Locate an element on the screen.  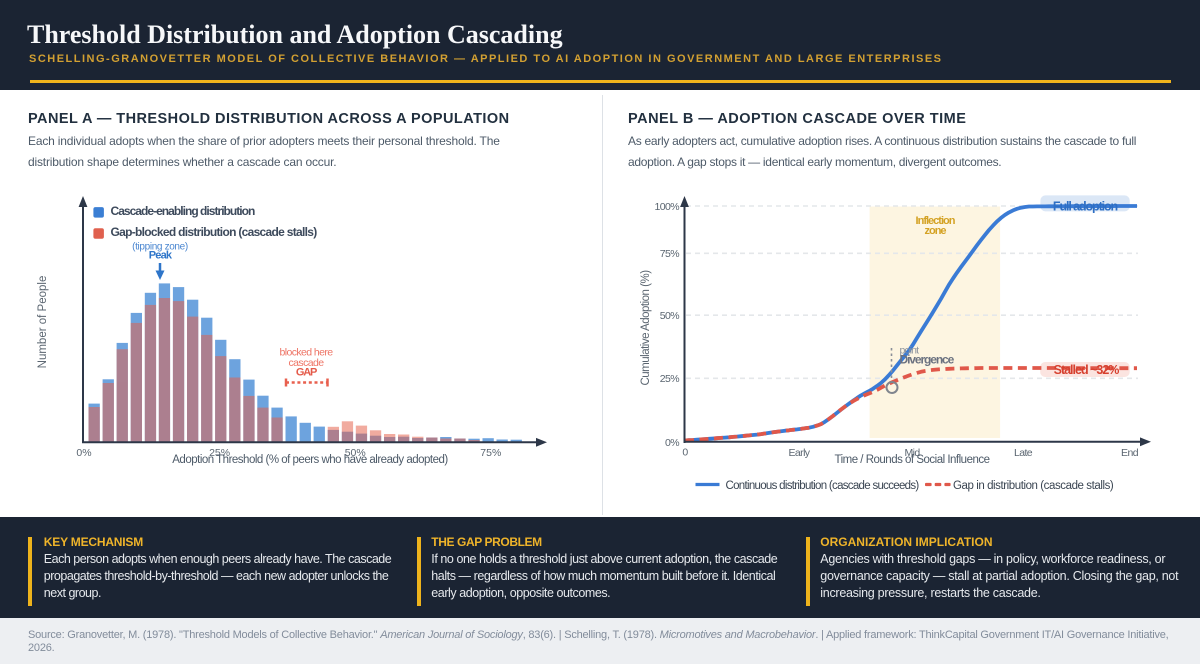
svg-text: 0 is located at coordinates (685, 452).